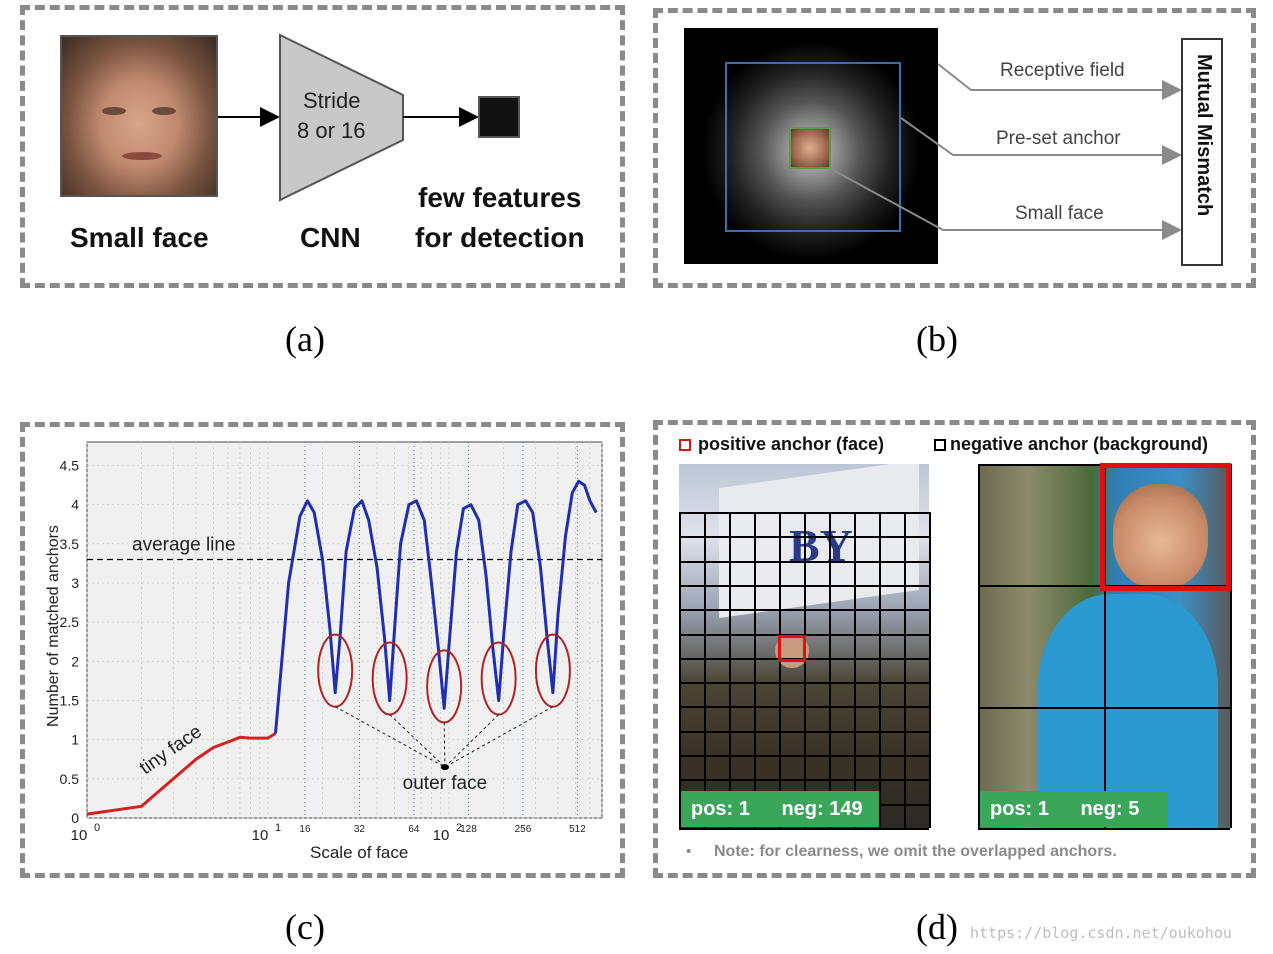  Describe the element at coordinates (1059, 81) in the screenshot. I see `arrow-receptive-field` at that location.